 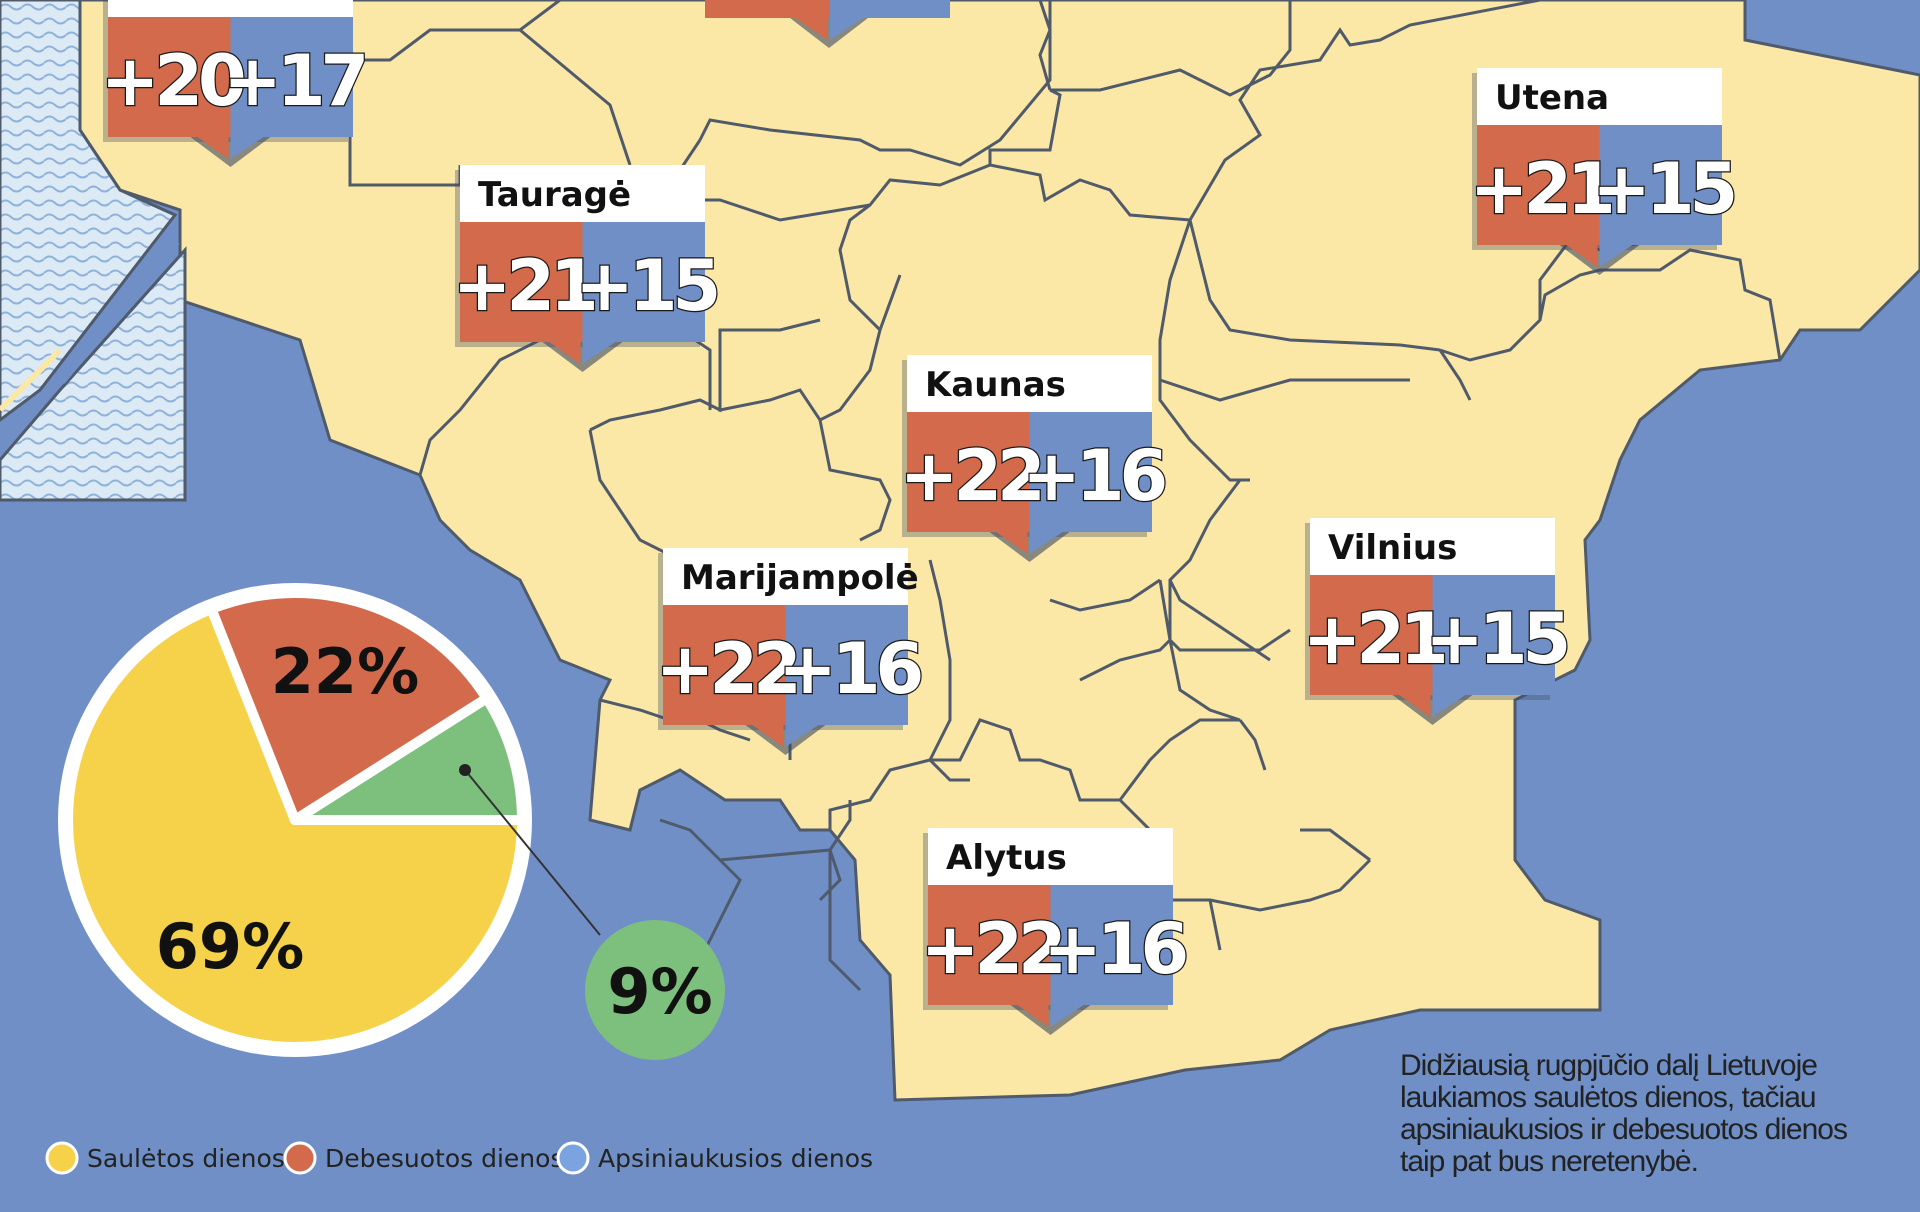 What do you see at coordinates (735, 1158) in the screenshot?
I see `legend-label: Apsiniaukusios dienos` at bounding box center [735, 1158].